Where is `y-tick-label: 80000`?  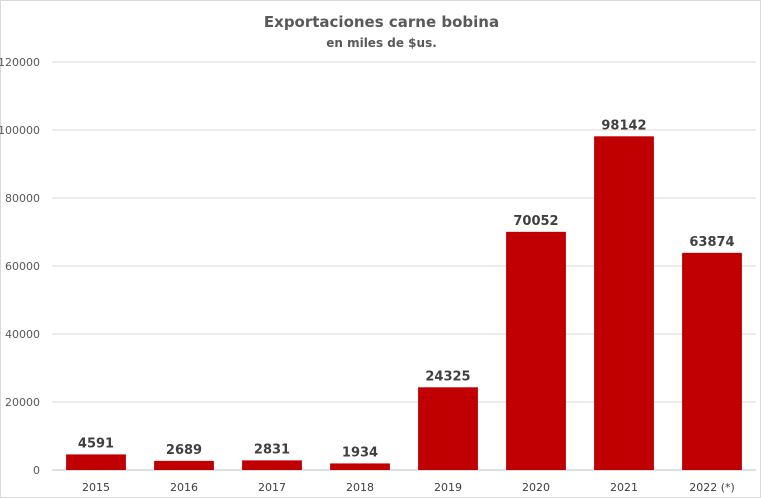
y-tick-label: 80000 is located at coordinates (22, 198).